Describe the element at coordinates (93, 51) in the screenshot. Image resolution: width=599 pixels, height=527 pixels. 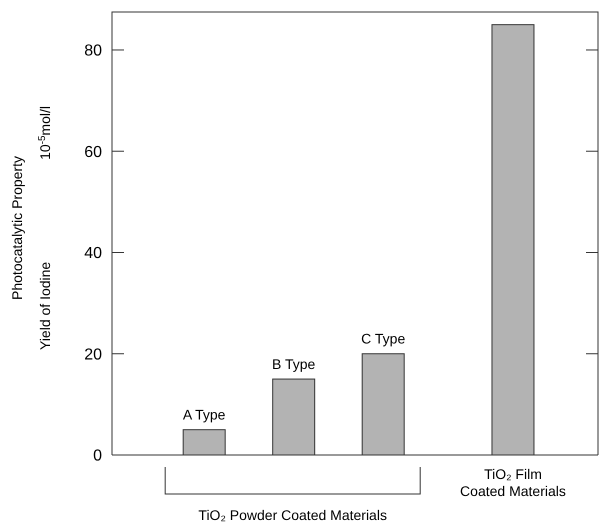
I see `y-tick-label: 80` at that location.